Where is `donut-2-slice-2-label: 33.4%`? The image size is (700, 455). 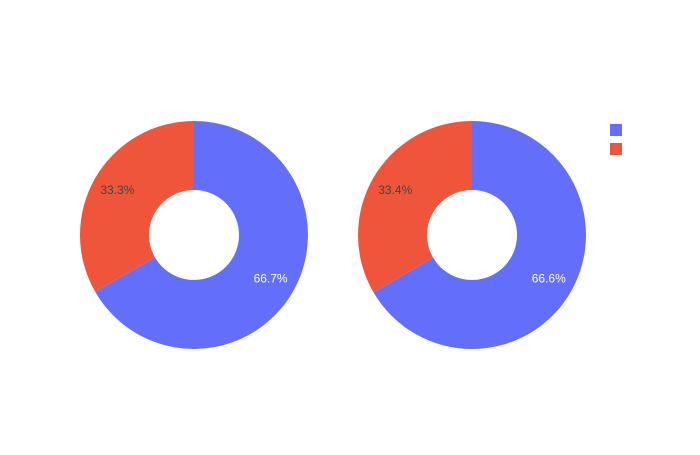 donut-2-slice-2-label: 33.4% is located at coordinates (395, 190).